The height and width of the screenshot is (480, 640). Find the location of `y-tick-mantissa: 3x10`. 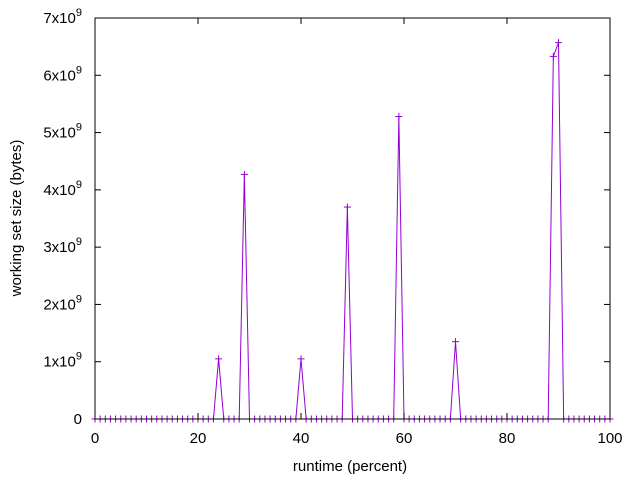

y-tick-mantissa: 3x10 is located at coordinates (59, 247).